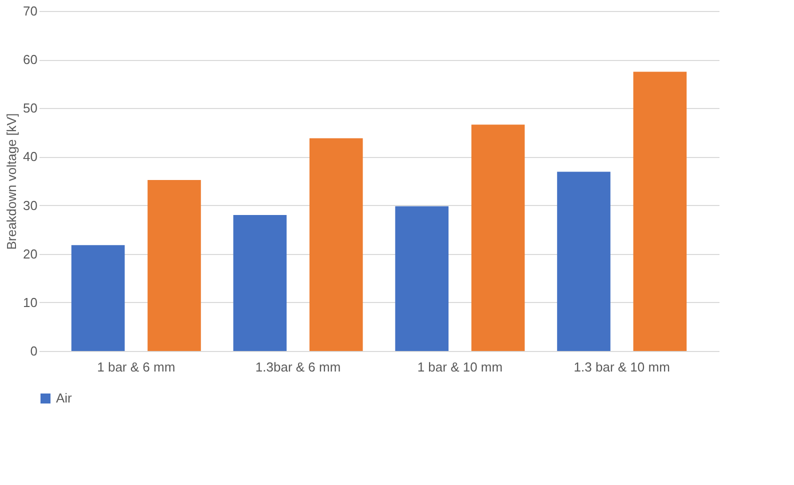 The image size is (794, 485). What do you see at coordinates (622, 367) in the screenshot?
I see `x-tick-label: 1.3 bar & 10 mm` at bounding box center [622, 367].